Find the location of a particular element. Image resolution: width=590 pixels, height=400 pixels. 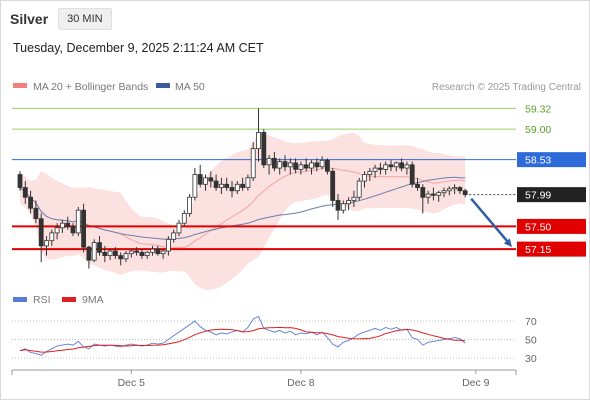

bollinger-legend-label: MA 20 + Bollinger Bands is located at coordinates (90, 87).